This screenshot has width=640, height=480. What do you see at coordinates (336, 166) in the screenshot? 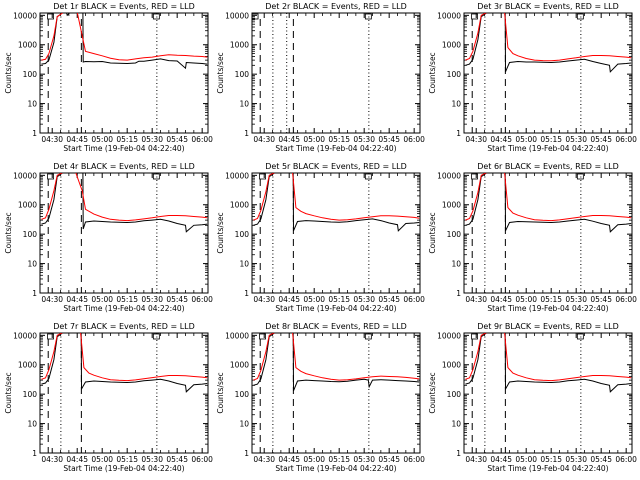
I see `panel-title: Det 5r BLACK = Events, RED = LLD` at bounding box center [336, 166].